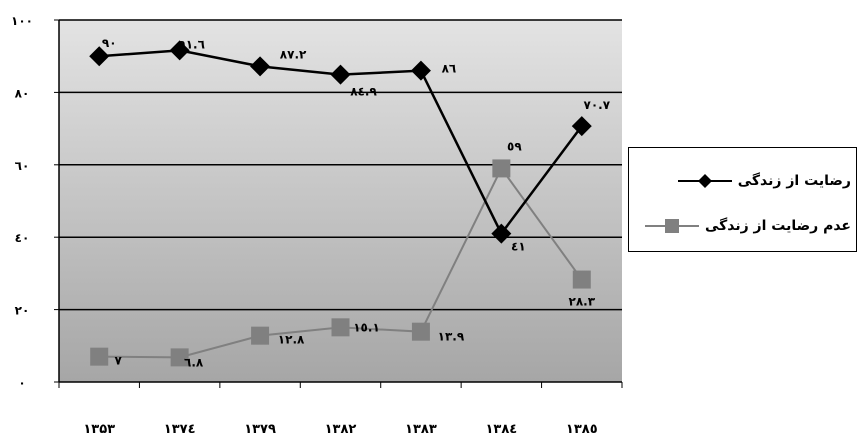 The image size is (861, 439). Describe the element at coordinates (22, 21) in the screenshot. I see `y-tick-label: ١٠٠` at that location.